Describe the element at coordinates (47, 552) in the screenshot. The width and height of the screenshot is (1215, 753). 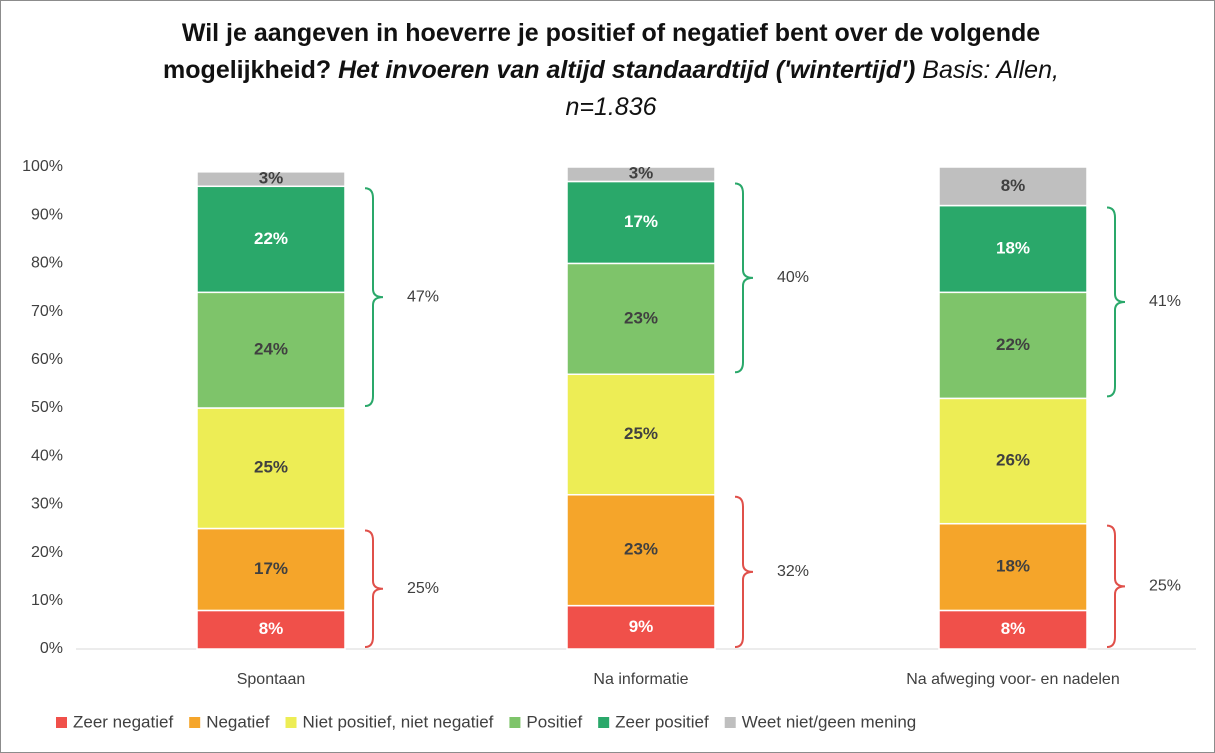
I see `y-tick-label: 20%` at that location.